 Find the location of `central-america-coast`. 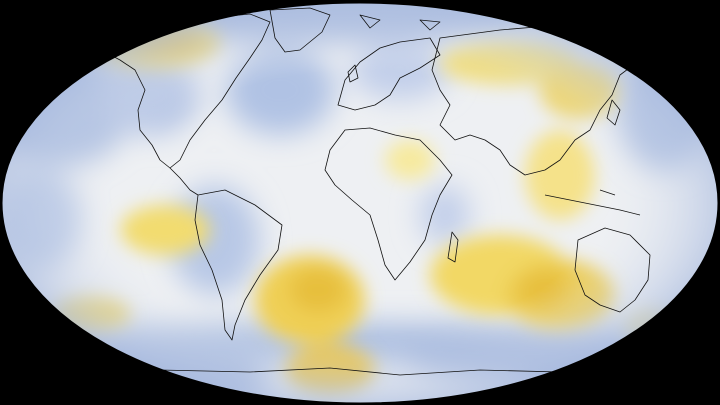

central-america-coast is located at coordinates (184, 181).